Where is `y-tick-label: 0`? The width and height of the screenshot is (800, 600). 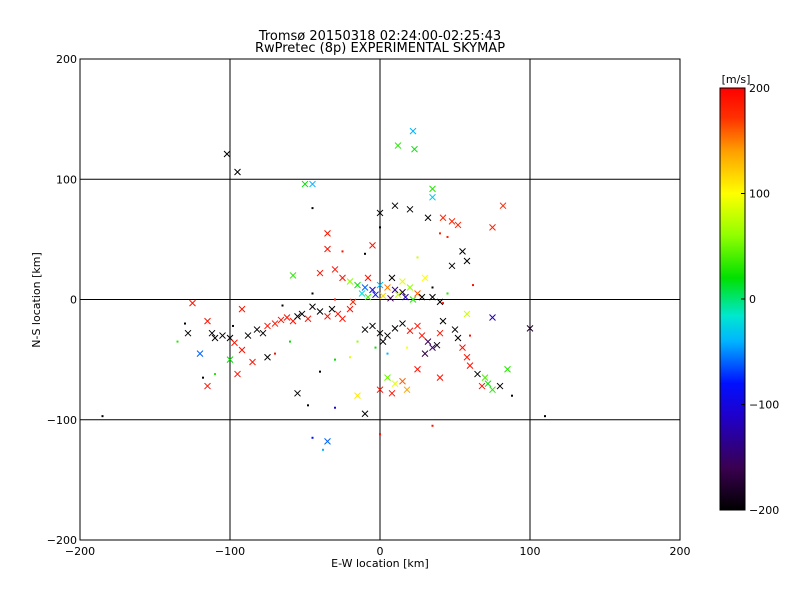
y-tick-label: 0 is located at coordinates (73, 300).